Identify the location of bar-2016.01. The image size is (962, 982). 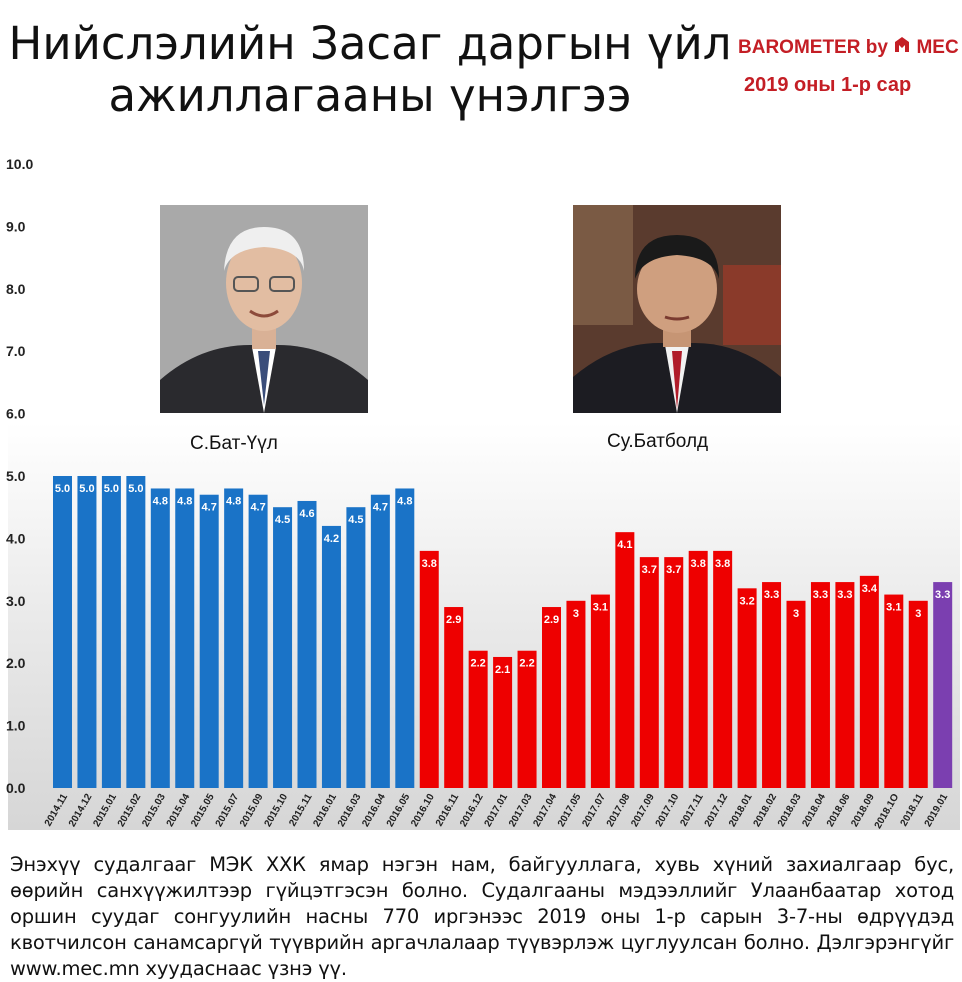
(331, 656).